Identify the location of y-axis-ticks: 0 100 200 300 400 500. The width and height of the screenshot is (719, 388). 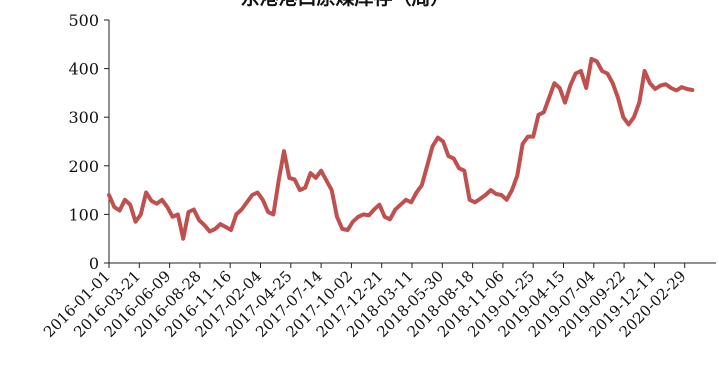
(88, 142).